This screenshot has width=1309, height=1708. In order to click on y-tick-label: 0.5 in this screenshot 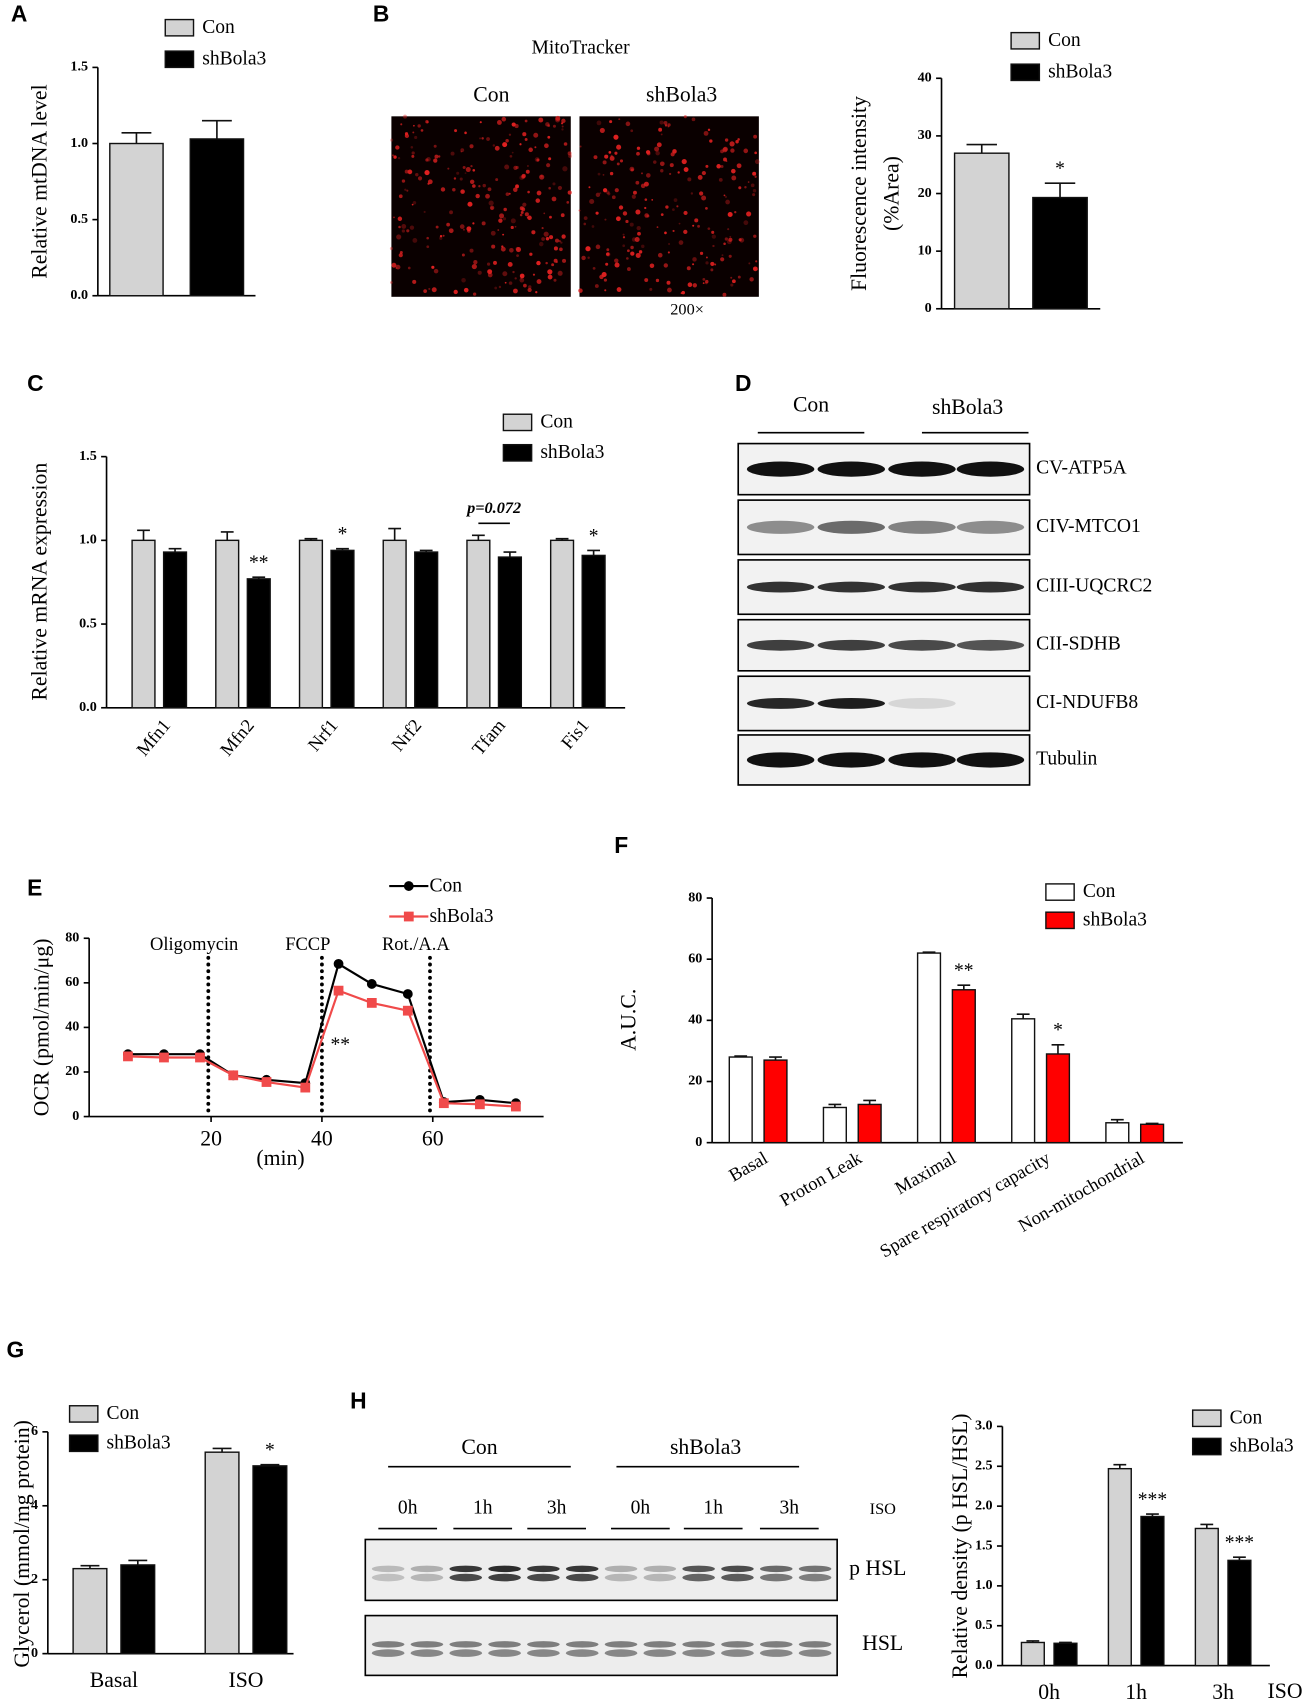, I will do `click(79, 219)`.